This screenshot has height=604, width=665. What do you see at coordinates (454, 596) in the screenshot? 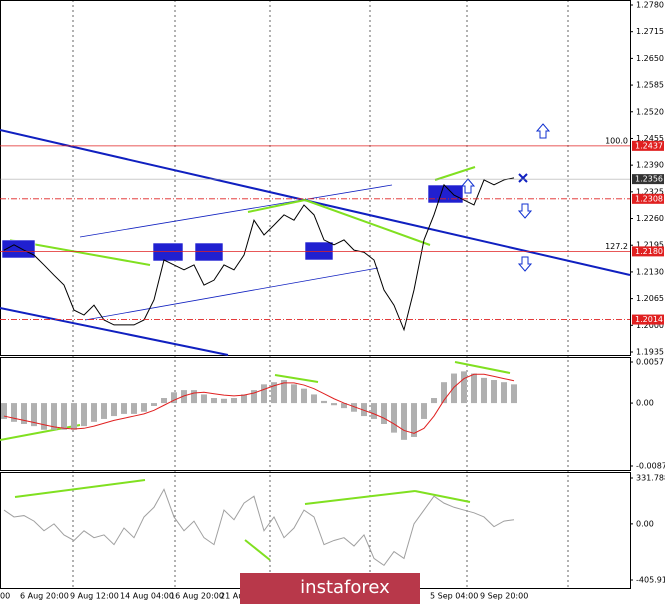
I see `x-tick-label: 5 Sep 04:00` at bounding box center [454, 596].